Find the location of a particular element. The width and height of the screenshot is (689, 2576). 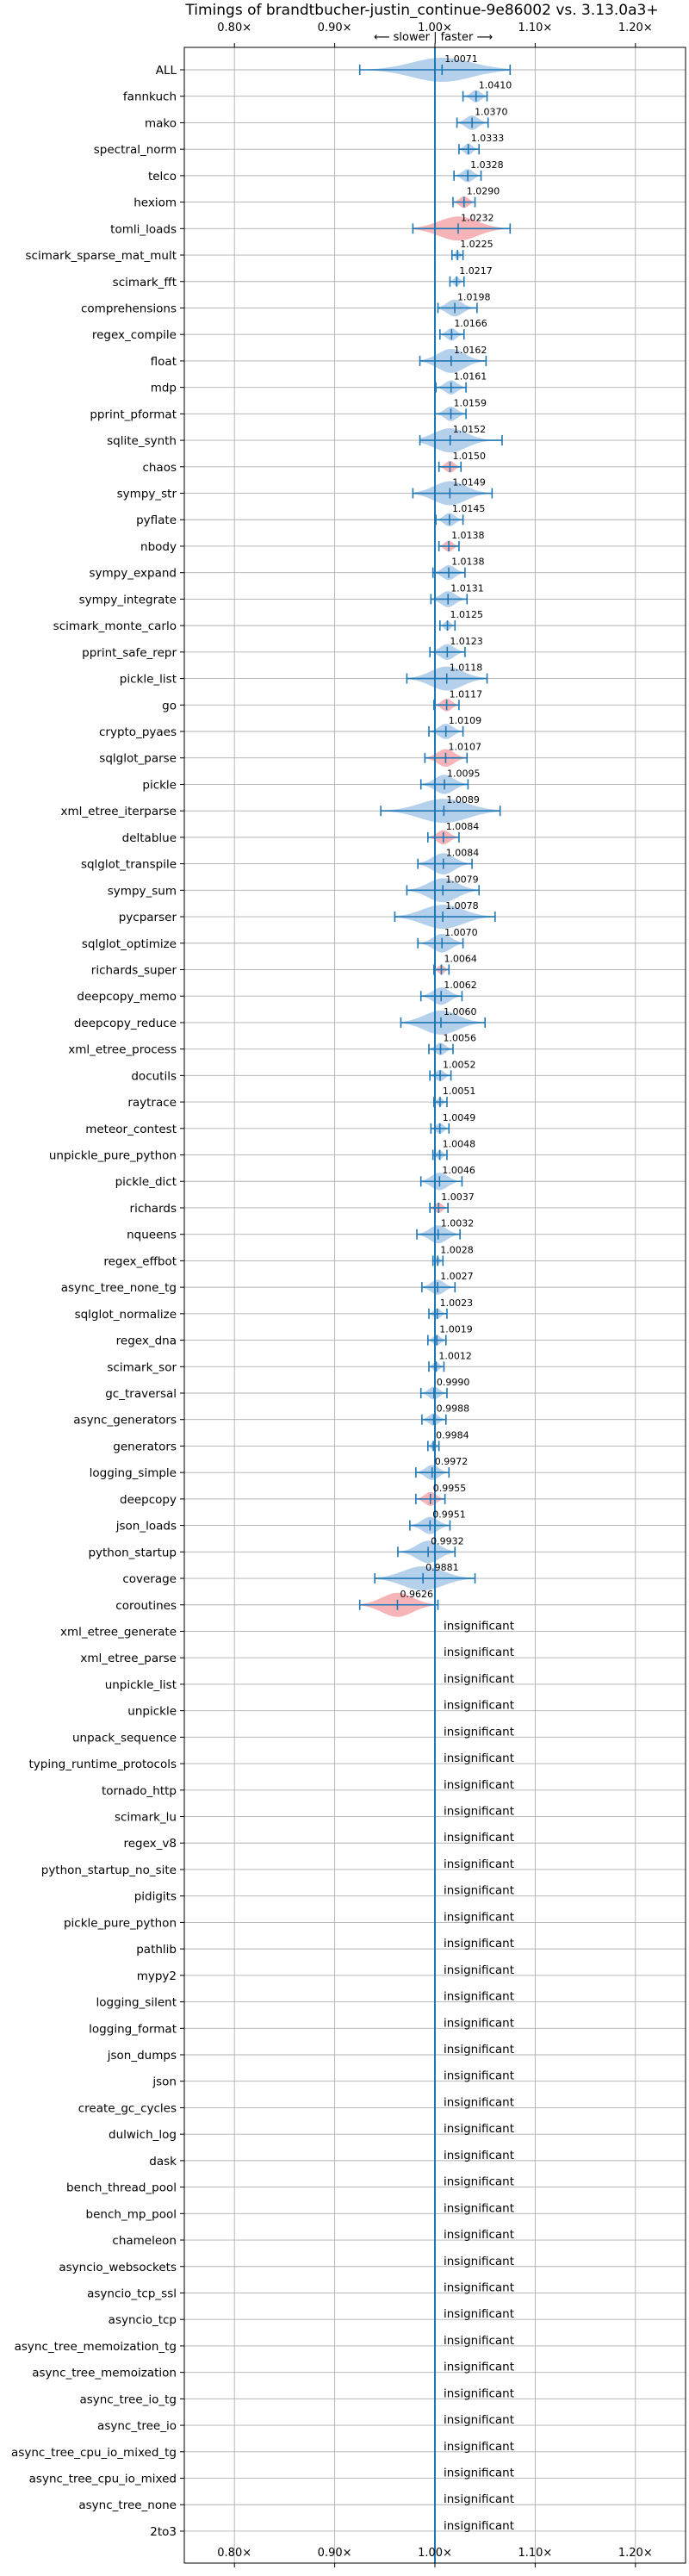

category-label: dask is located at coordinates (163, 2162).